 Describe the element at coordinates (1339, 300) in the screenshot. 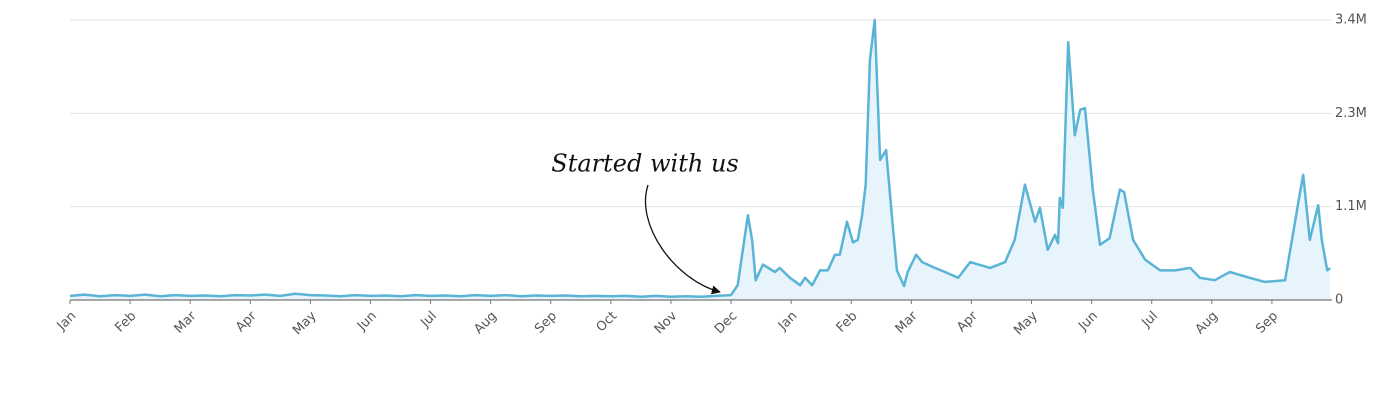

I see `y-tick-label: 0` at that location.